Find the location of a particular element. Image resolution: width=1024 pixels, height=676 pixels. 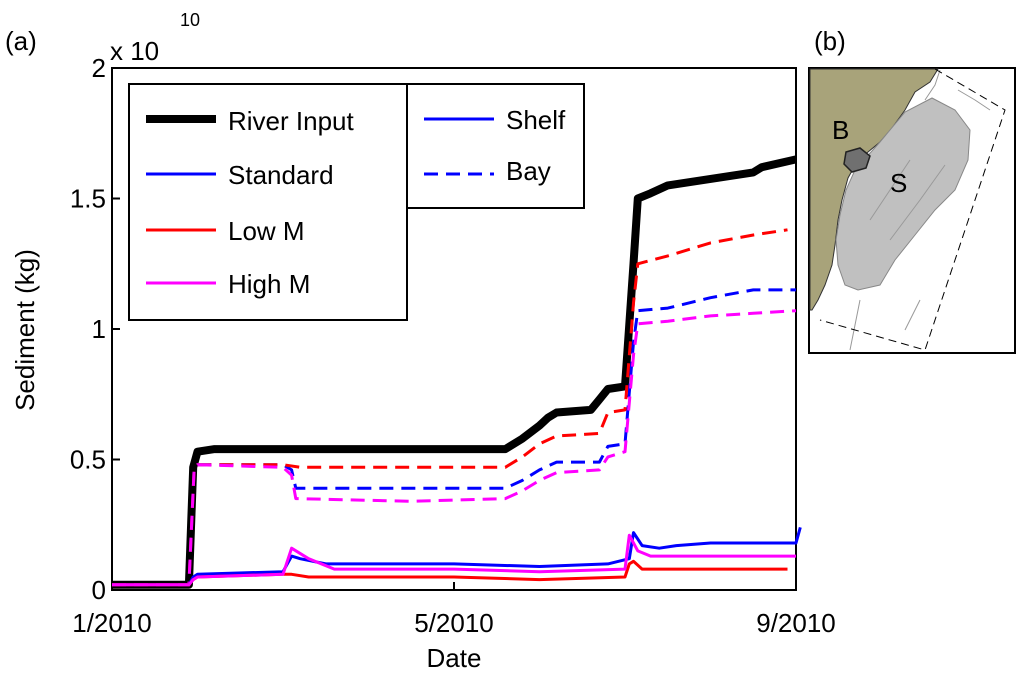

map-panel: B S is located at coordinates (912, 210).